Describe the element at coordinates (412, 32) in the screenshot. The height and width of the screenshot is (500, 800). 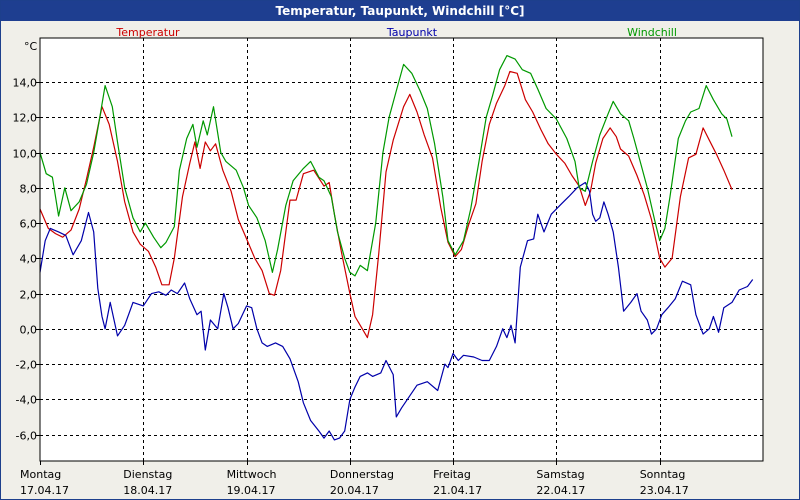
I see `legend-taupunkt: Taupunkt` at that location.